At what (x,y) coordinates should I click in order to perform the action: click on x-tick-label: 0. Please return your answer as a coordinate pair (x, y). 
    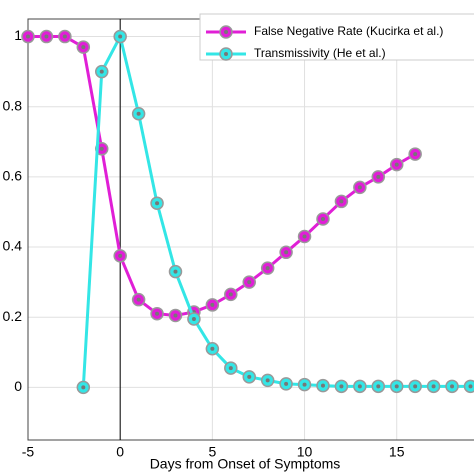
    Looking at the image, I should click on (120, 452).